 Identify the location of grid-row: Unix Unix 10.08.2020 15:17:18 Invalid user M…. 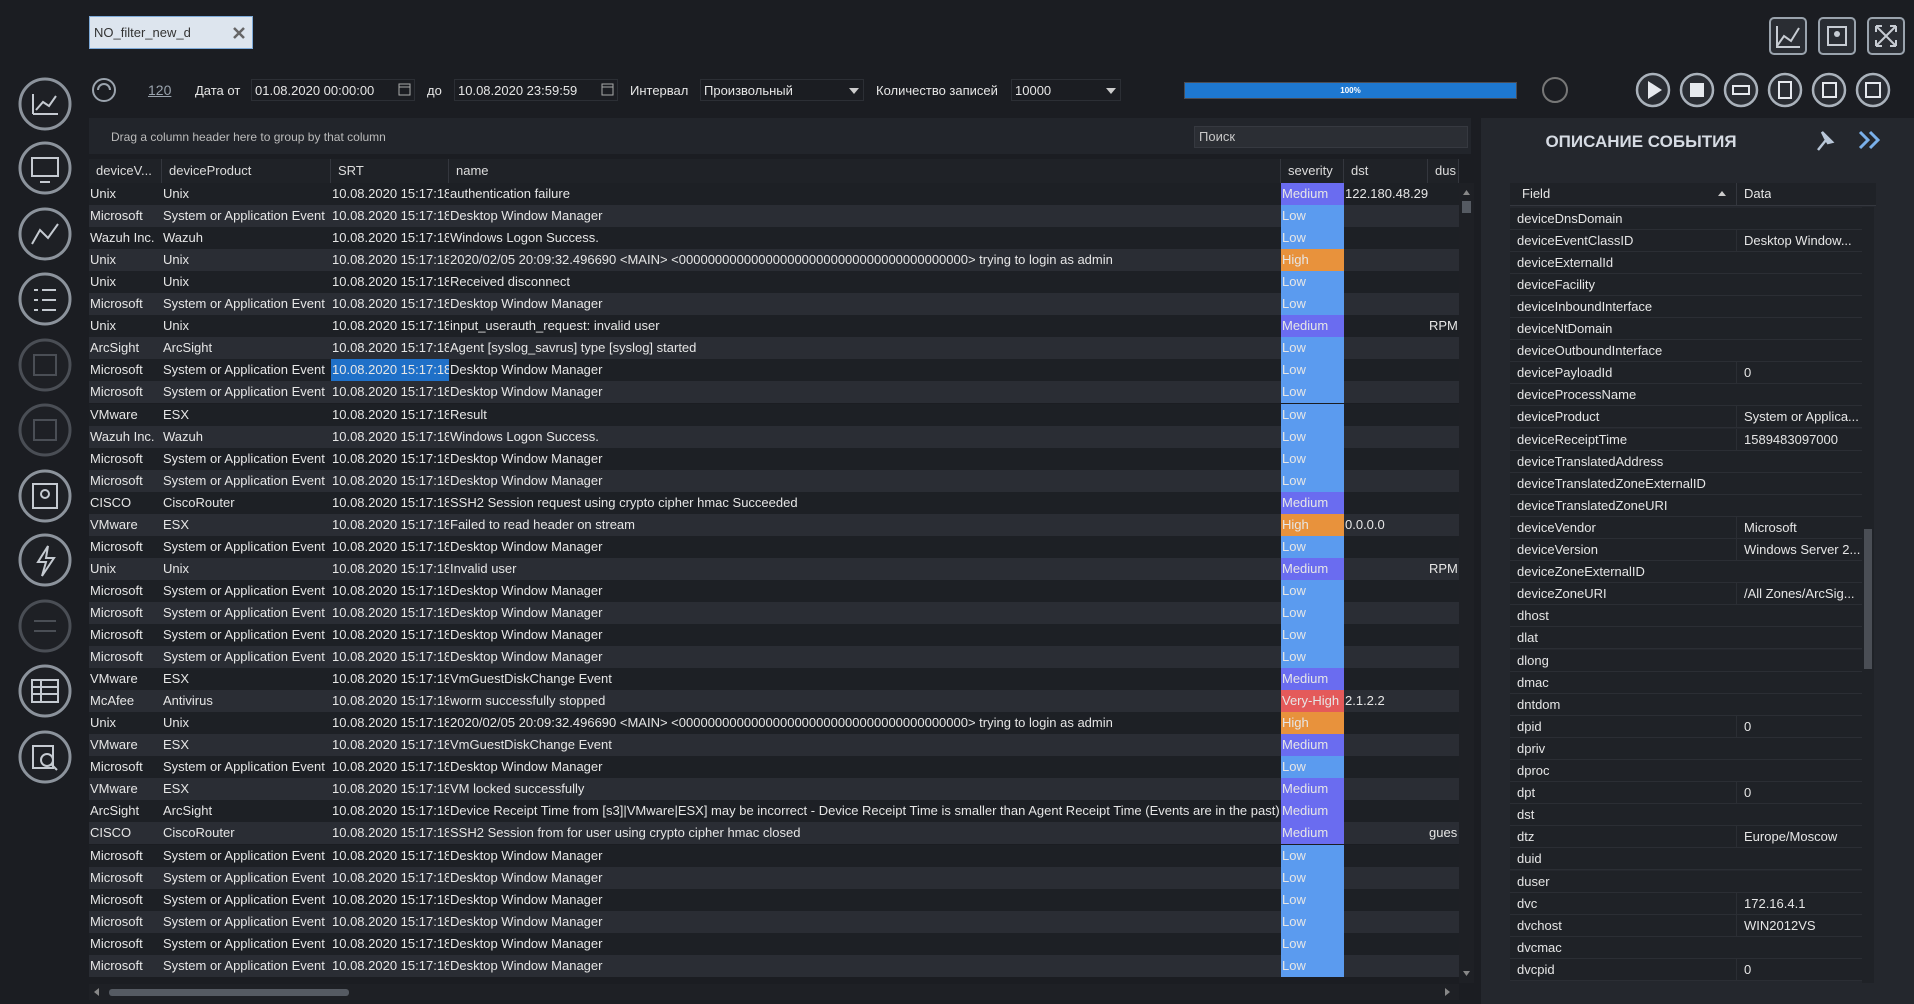
(774, 568).